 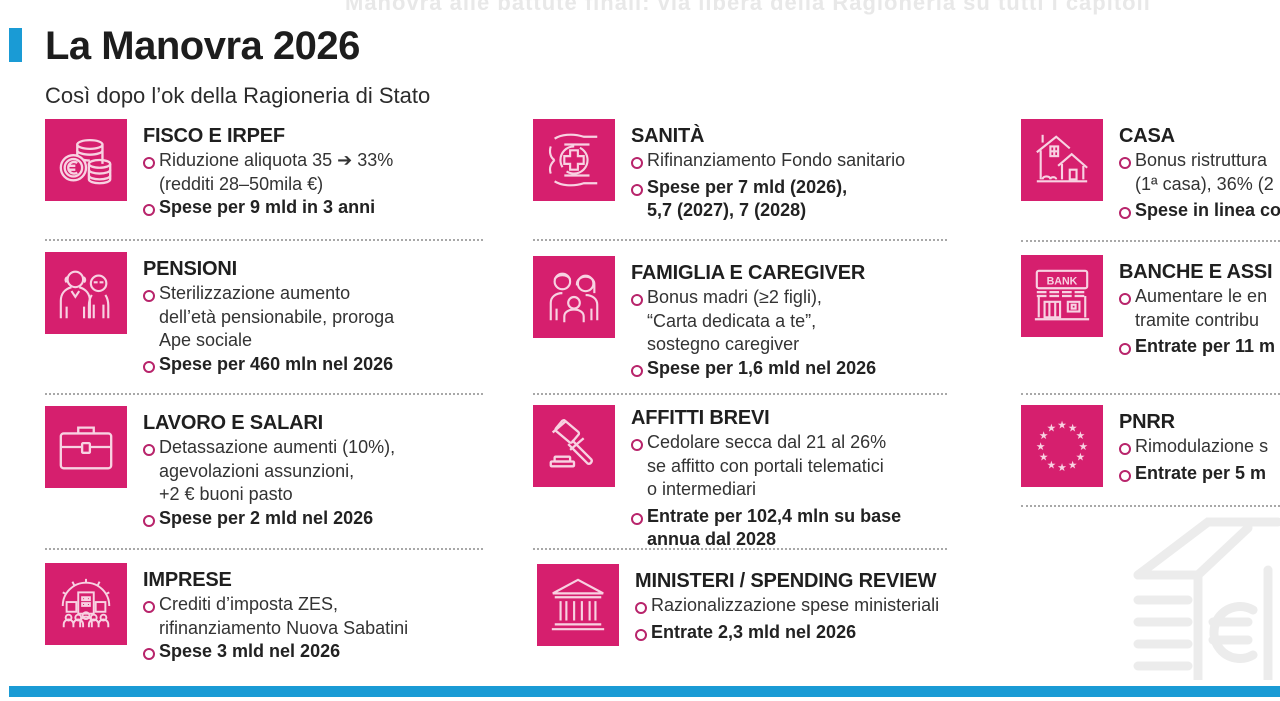 What do you see at coordinates (786, 581) in the screenshot?
I see `card-title: MINISTERI / SPENDING REVIEW` at bounding box center [786, 581].